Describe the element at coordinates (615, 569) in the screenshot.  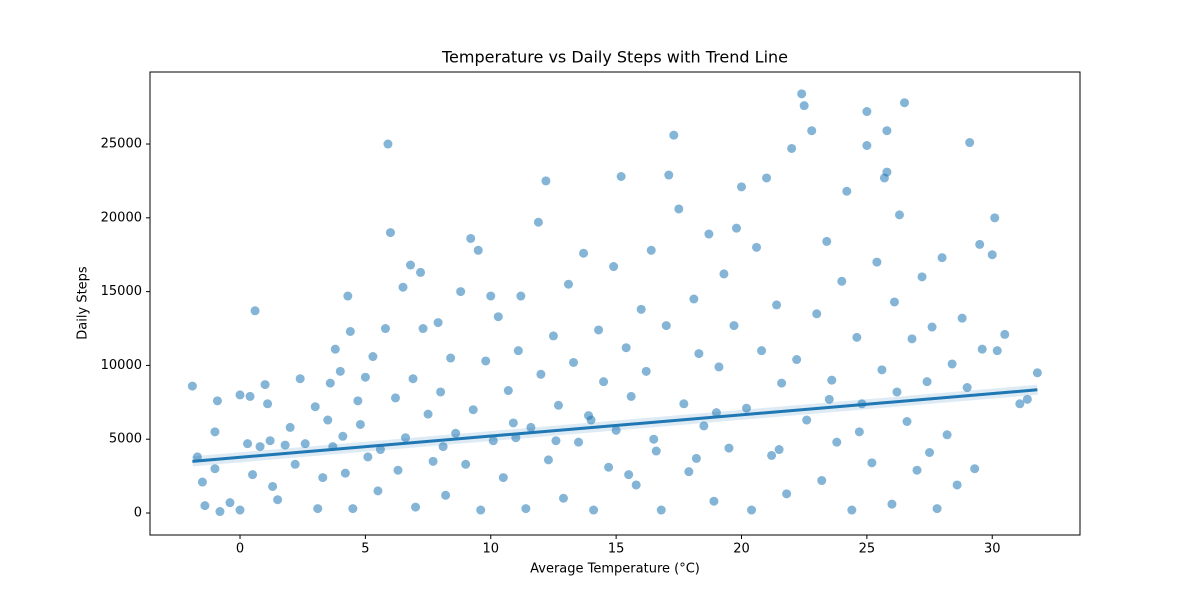
I see `x-axis-label: Average Temperature (°C)` at that location.